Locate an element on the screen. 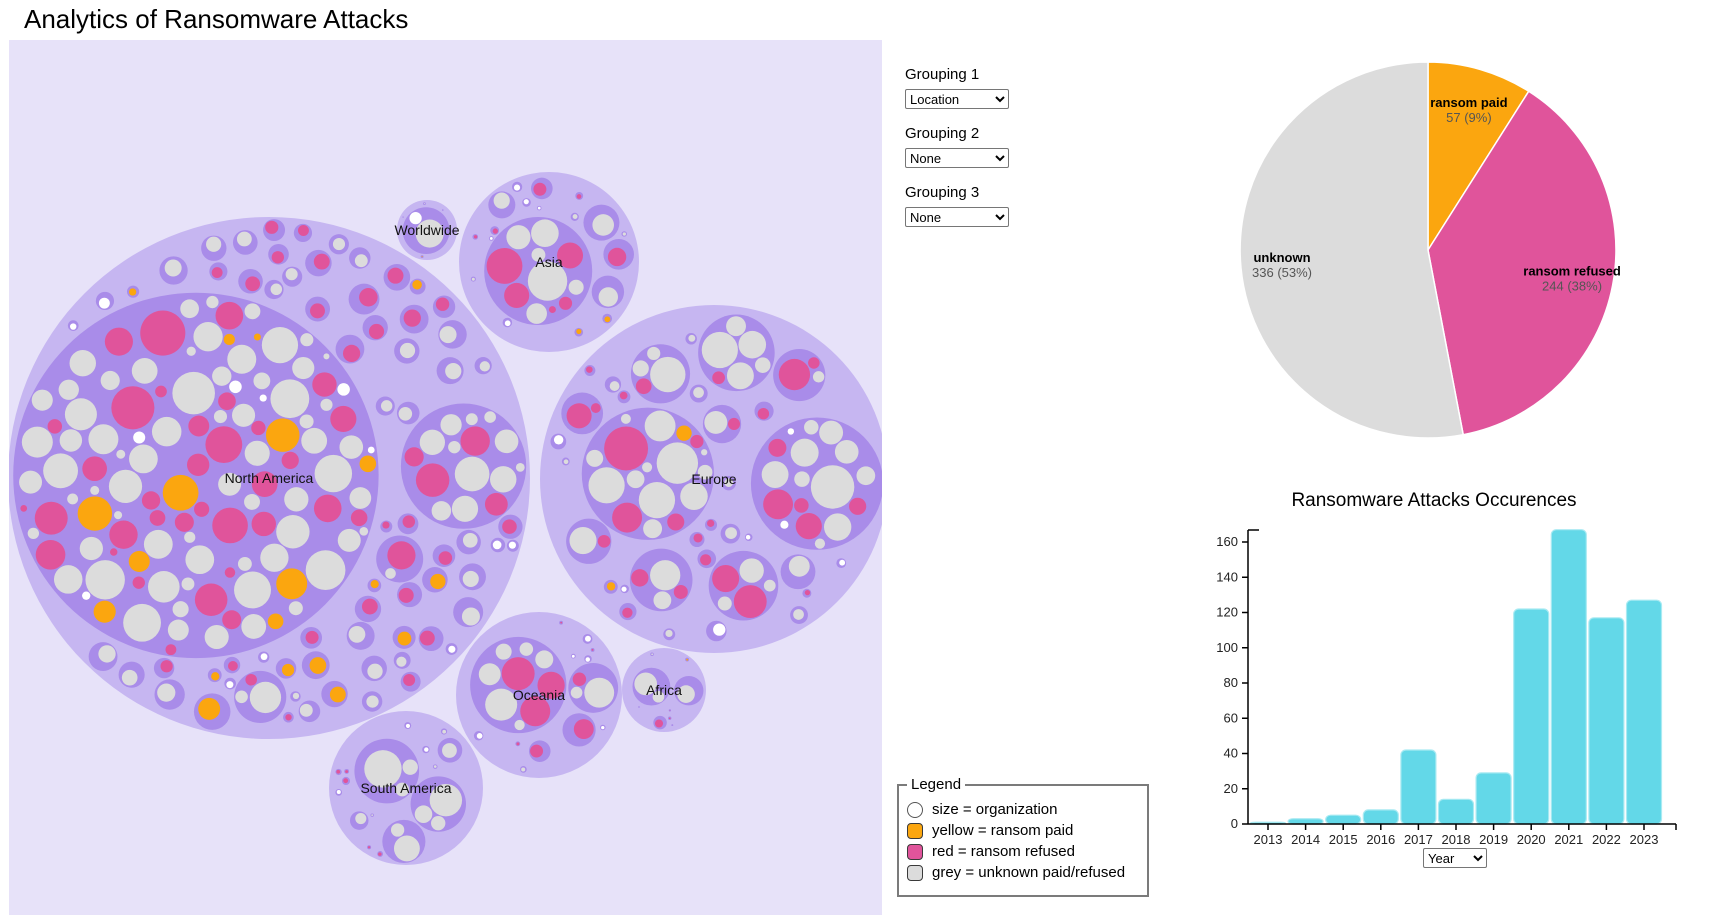  y-tick-label: 120 is located at coordinates (1227, 612).